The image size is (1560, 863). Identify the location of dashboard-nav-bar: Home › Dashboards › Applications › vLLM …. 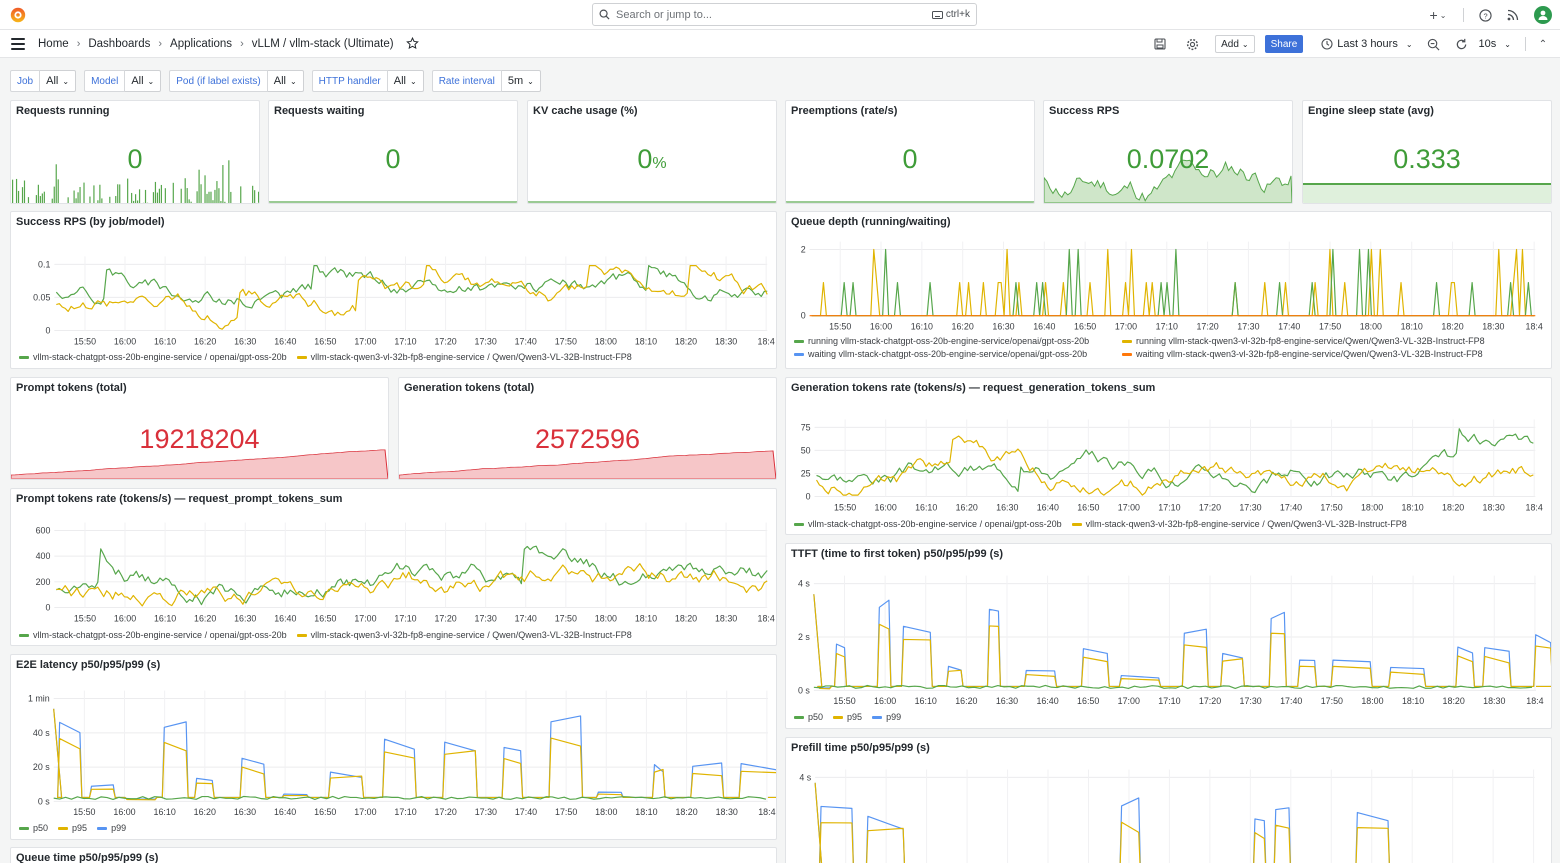
(780, 44).